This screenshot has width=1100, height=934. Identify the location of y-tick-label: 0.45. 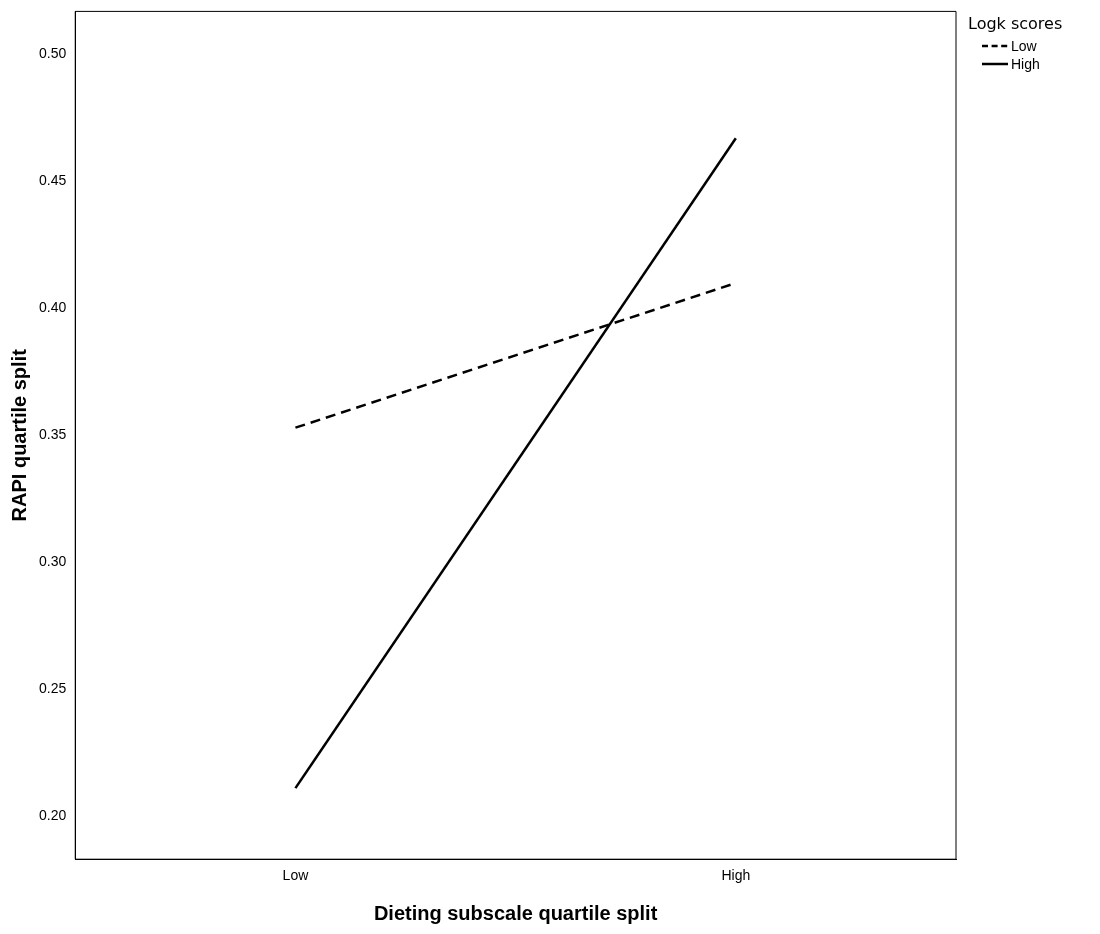
(53, 180).